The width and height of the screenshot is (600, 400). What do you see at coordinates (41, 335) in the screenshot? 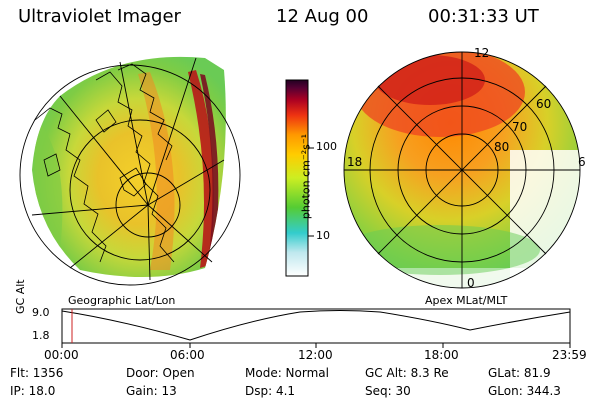
I see `altitude-ytick-1-8: 1.8` at bounding box center [41, 335].